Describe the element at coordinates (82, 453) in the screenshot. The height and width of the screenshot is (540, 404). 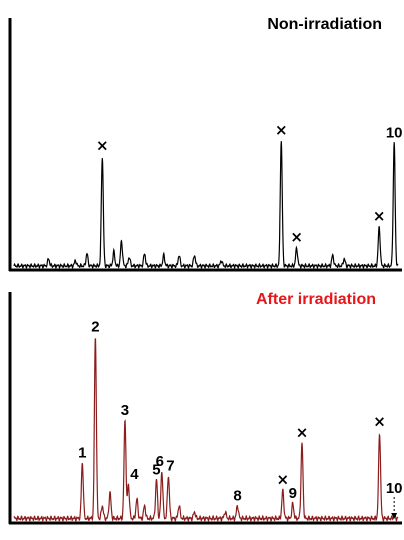
I see `peak-label: 1` at that location.